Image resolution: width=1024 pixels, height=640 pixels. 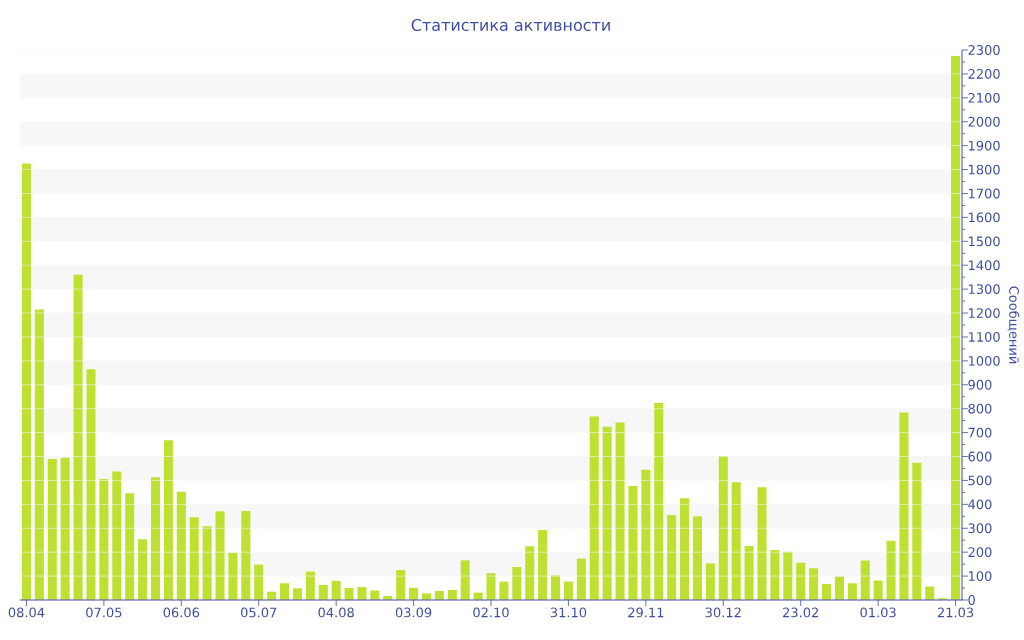 I want to click on x-tick-label: 04.08, so click(x=336, y=612).